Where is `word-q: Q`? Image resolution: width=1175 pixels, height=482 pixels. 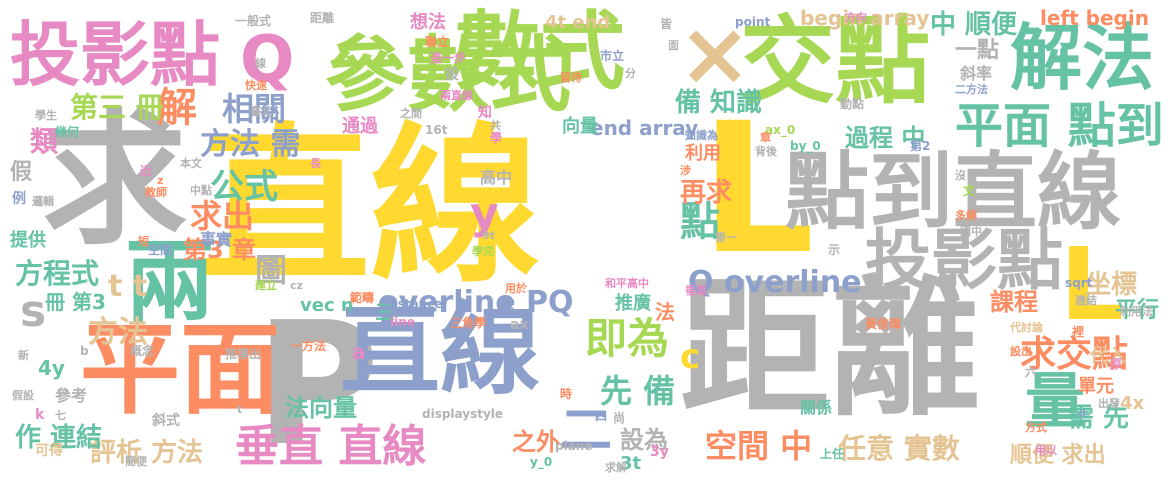
word-q: Q is located at coordinates (267, 60).